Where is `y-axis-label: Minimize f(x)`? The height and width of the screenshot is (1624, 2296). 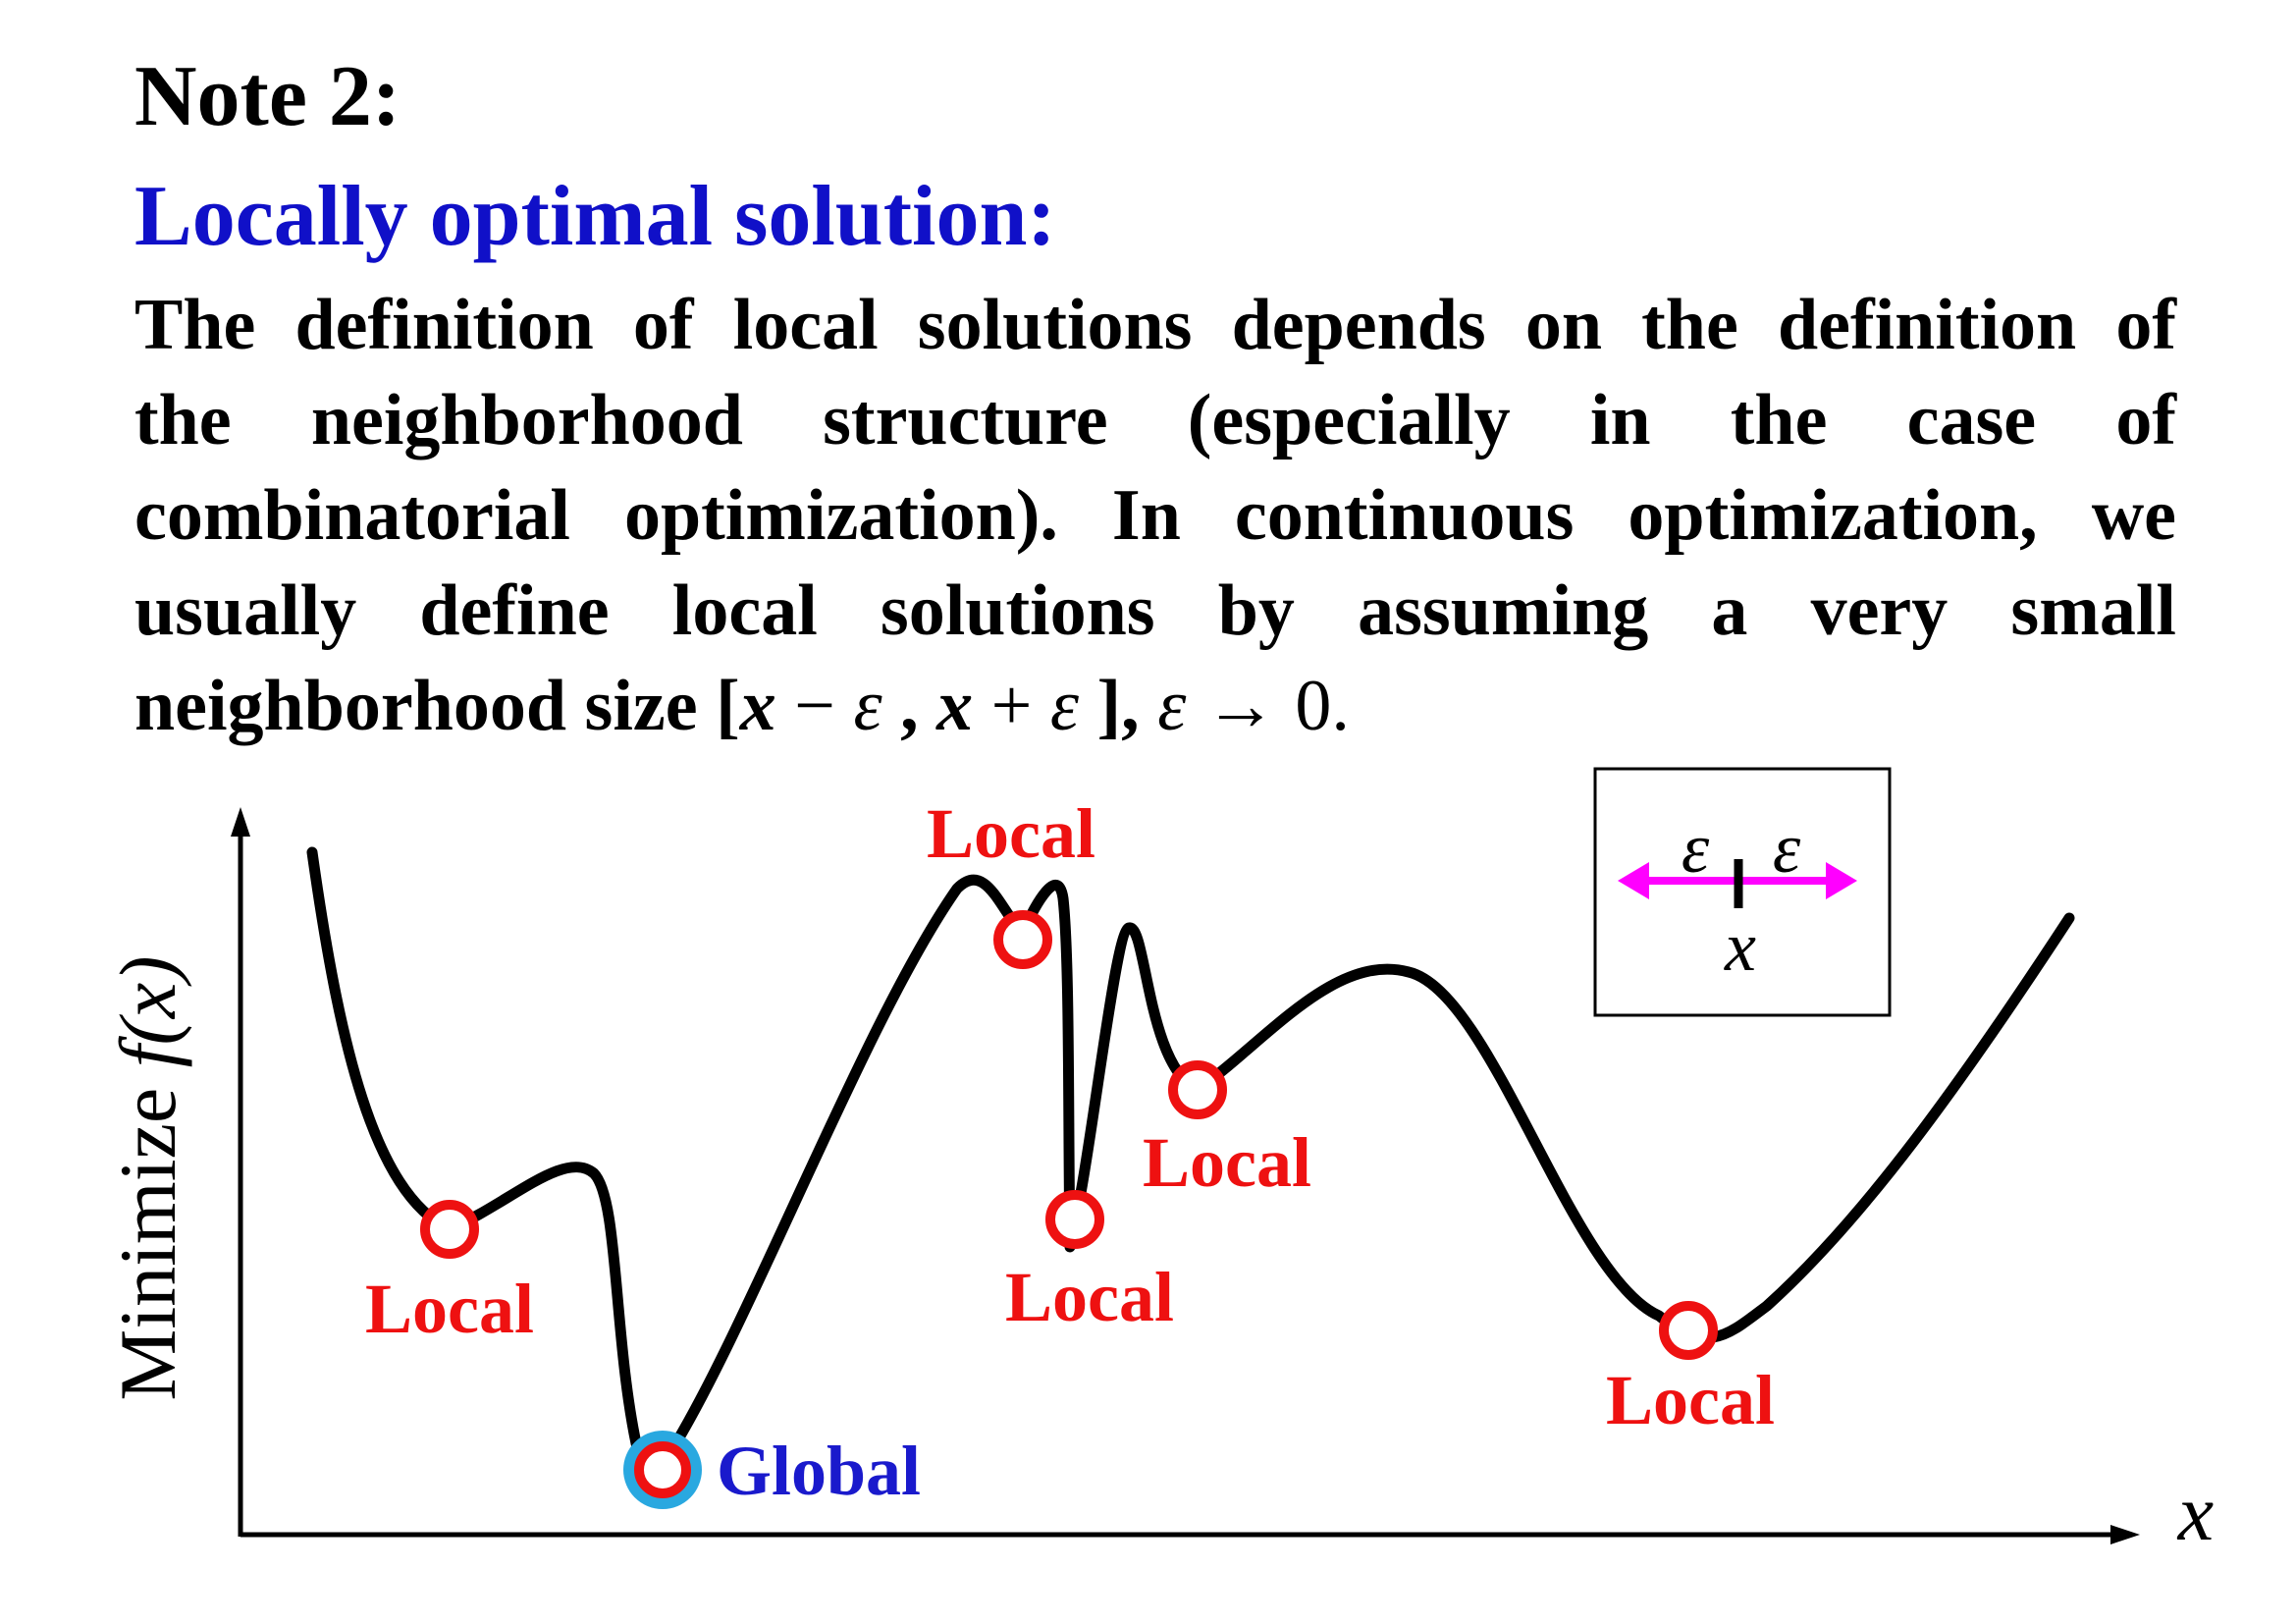
y-axis-label: Minimize f(x) is located at coordinates (148, 1177).